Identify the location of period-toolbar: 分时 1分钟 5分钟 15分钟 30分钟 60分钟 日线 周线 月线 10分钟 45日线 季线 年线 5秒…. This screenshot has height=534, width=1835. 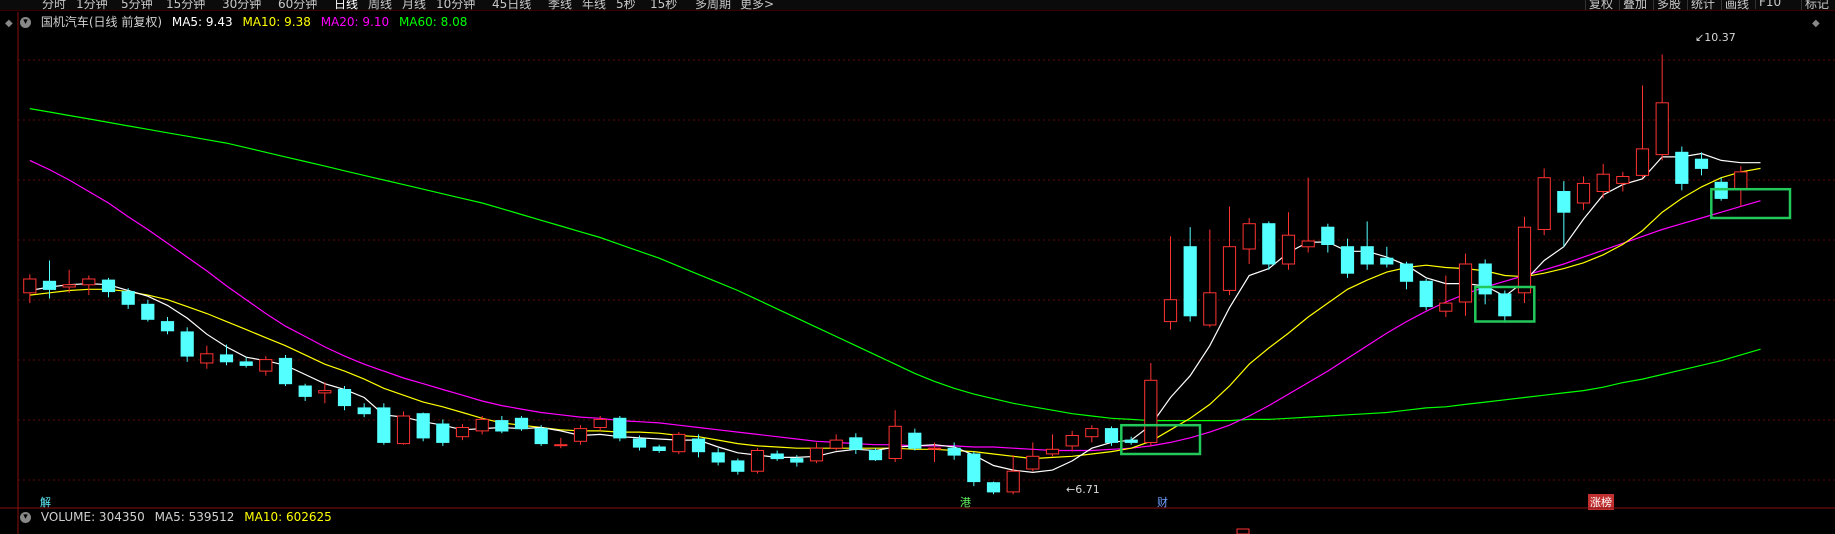
(917, 5).